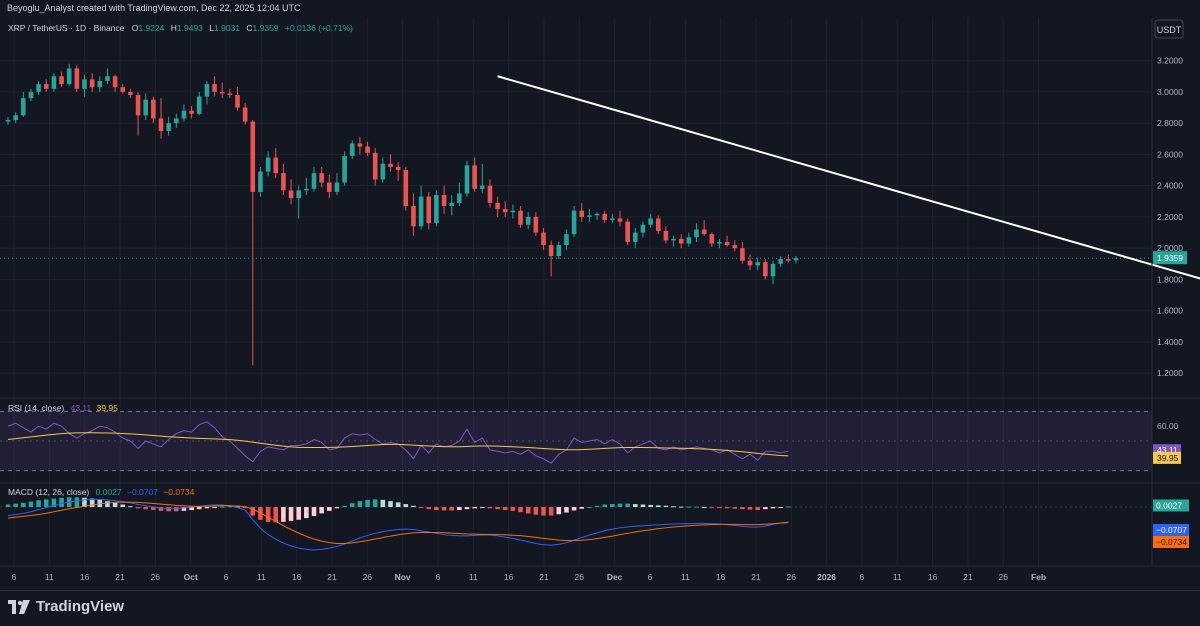 This screenshot has height=626, width=1200. I want to click on time-tick-label: Nov, so click(403, 577).